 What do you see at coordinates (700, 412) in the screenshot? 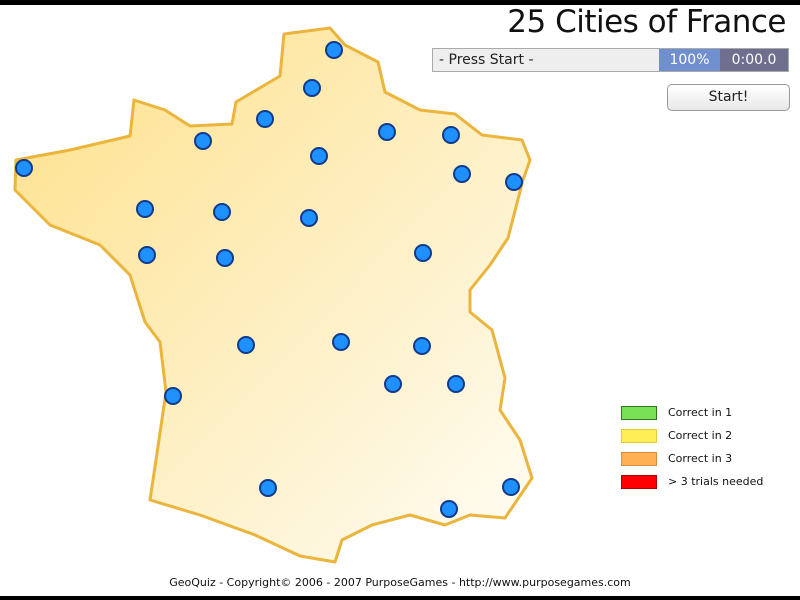
I see `legend-label: Correct in 1` at bounding box center [700, 412].